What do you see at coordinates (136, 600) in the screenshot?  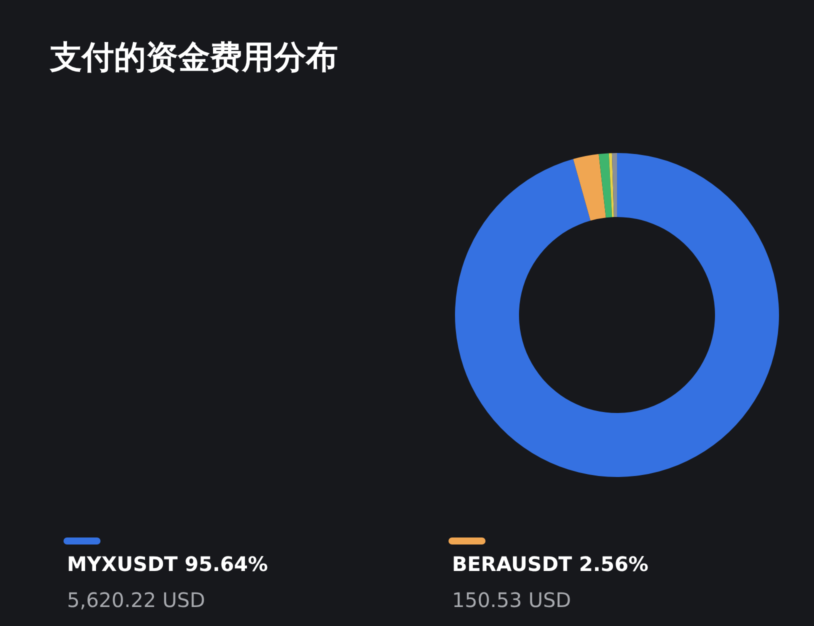 I see `text: 5,620.22 USD` at bounding box center [136, 600].